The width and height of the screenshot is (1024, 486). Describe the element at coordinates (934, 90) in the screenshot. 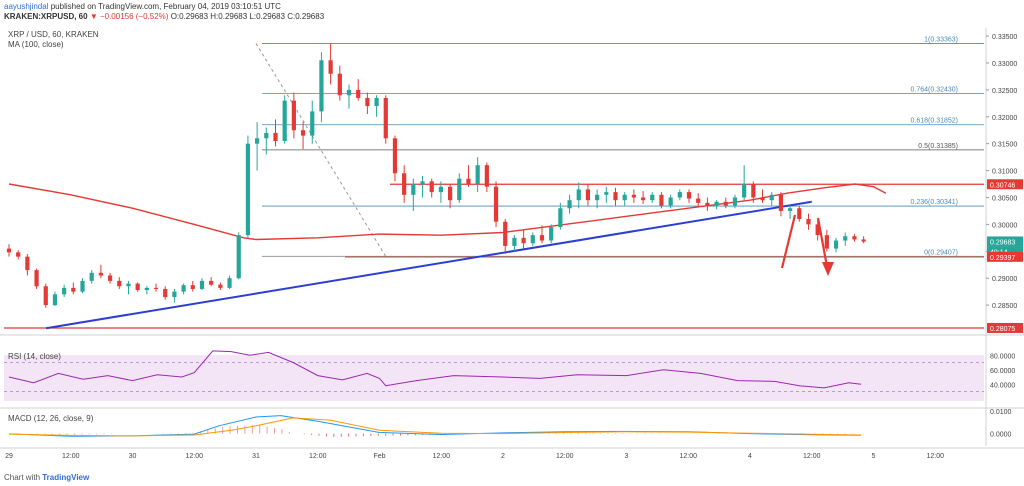

I see `fib-level-label: 0.764(0.32430)` at that location.